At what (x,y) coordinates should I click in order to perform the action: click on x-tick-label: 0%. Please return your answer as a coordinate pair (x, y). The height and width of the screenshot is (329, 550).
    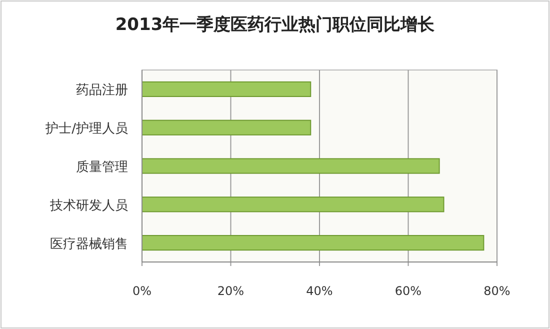
    Looking at the image, I should click on (142, 291).